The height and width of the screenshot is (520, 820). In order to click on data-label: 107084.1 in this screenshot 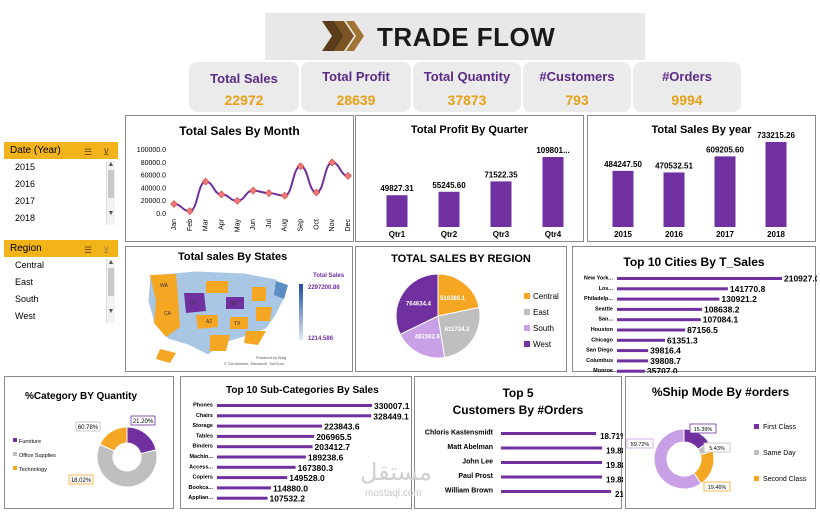, I will do `click(721, 320)`.